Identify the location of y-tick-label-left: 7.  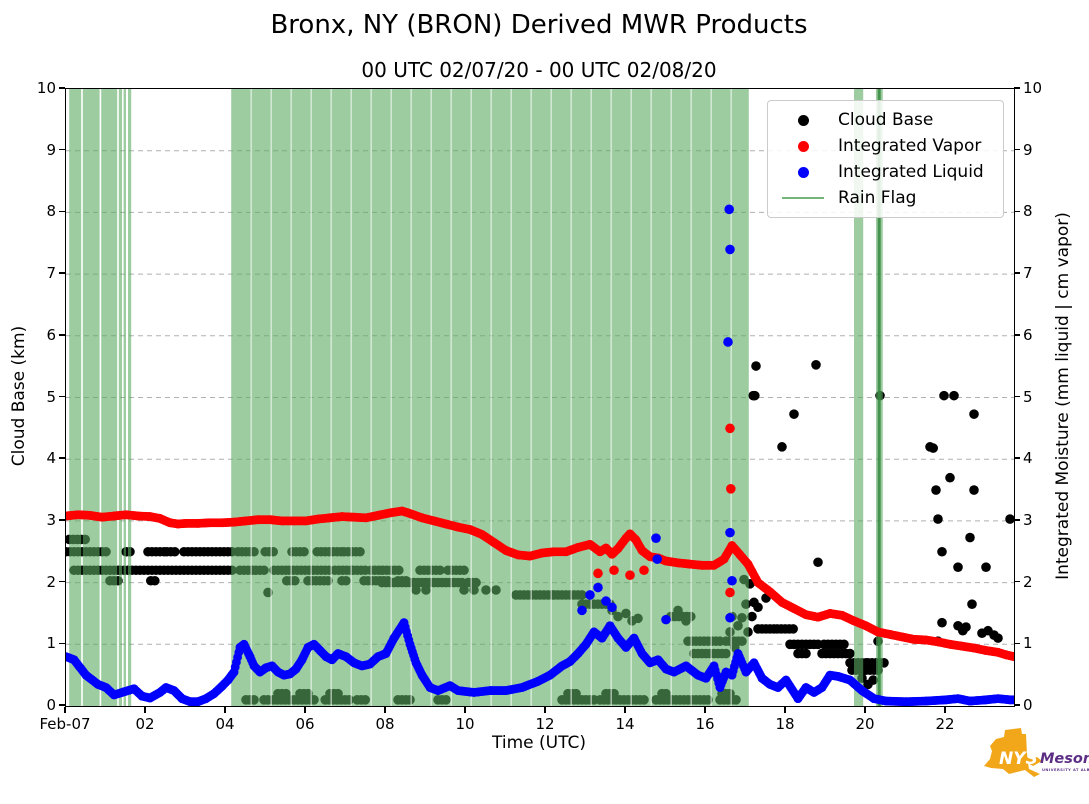
(51, 273).